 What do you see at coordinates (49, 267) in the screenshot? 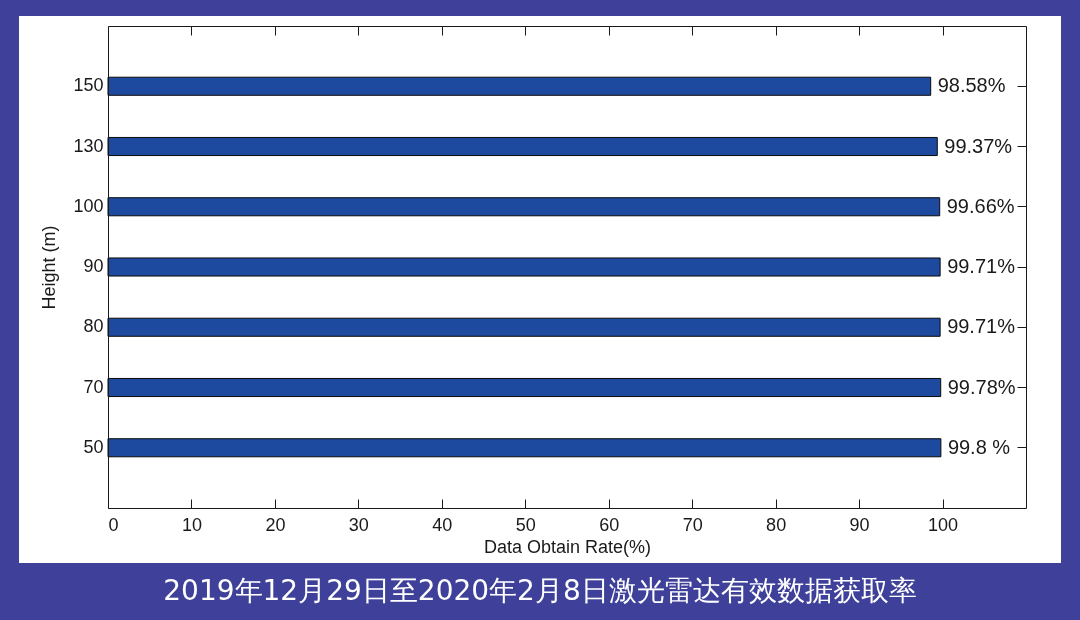
I see `y-axis-title: Height (m)` at bounding box center [49, 267].